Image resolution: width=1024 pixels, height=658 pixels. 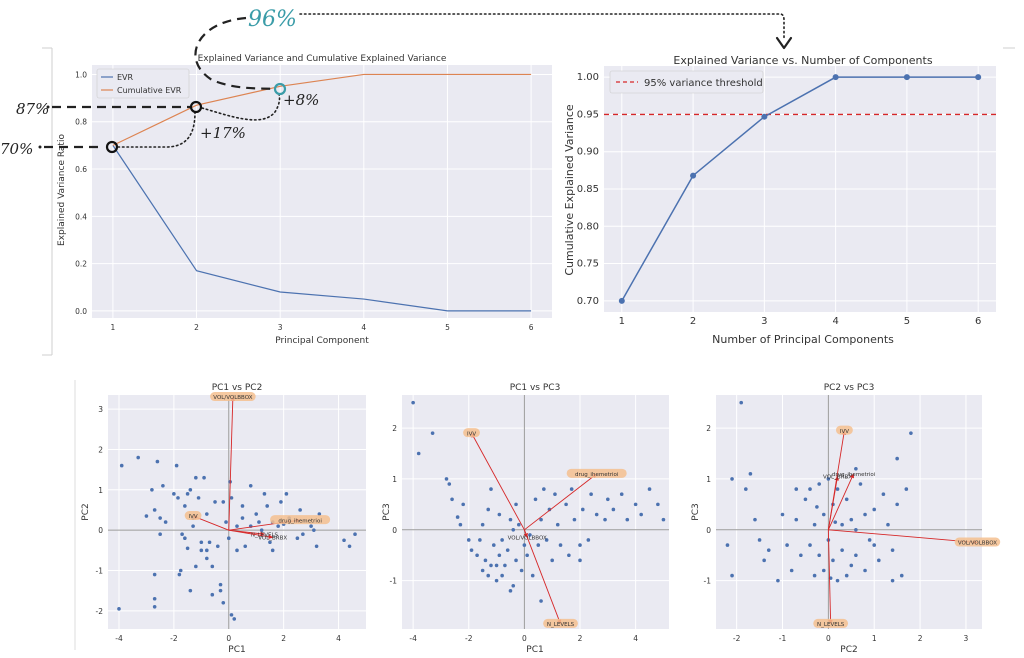 I want to click on cum-xtick-label: 3, so click(x=764, y=321).